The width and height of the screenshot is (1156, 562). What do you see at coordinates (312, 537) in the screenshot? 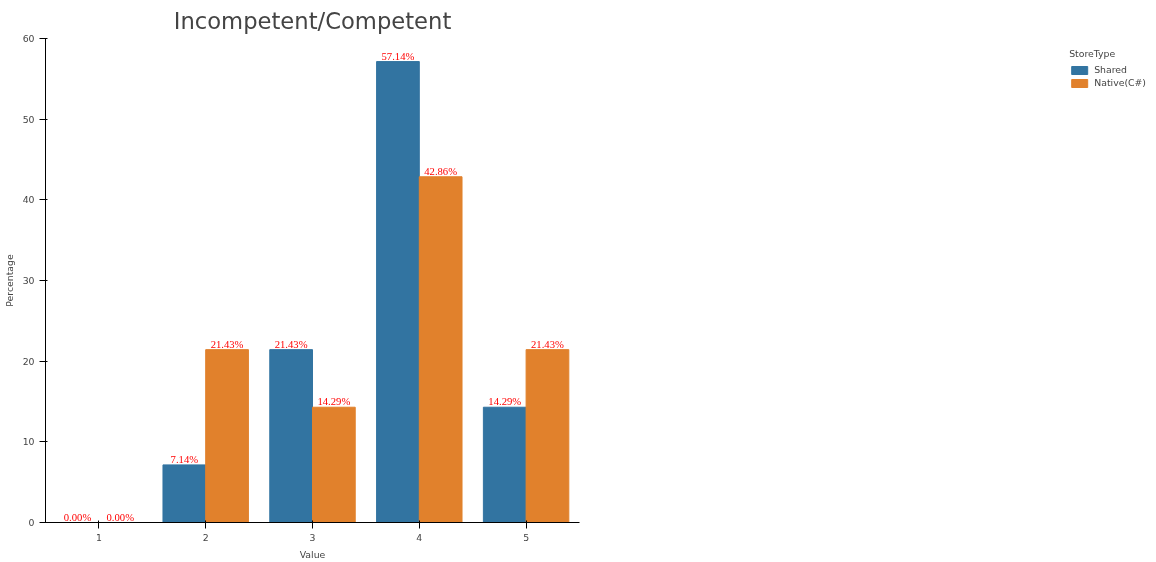
I see `x-tick-label: 3` at bounding box center [312, 537].